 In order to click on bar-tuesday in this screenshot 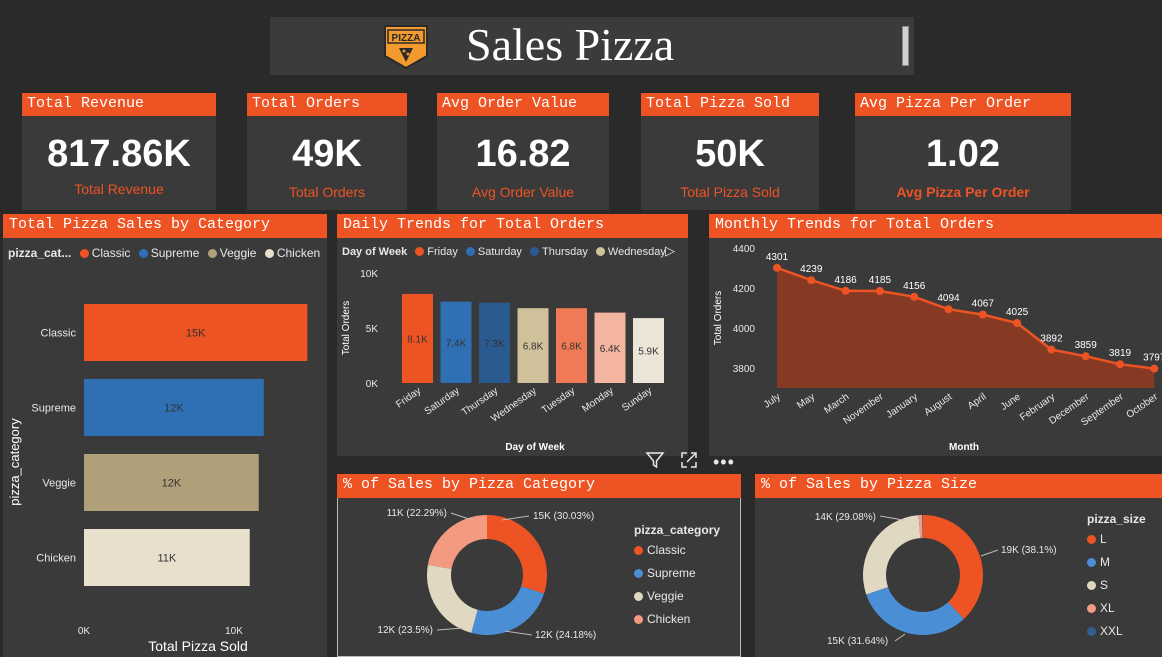, I will do `click(571, 345)`.